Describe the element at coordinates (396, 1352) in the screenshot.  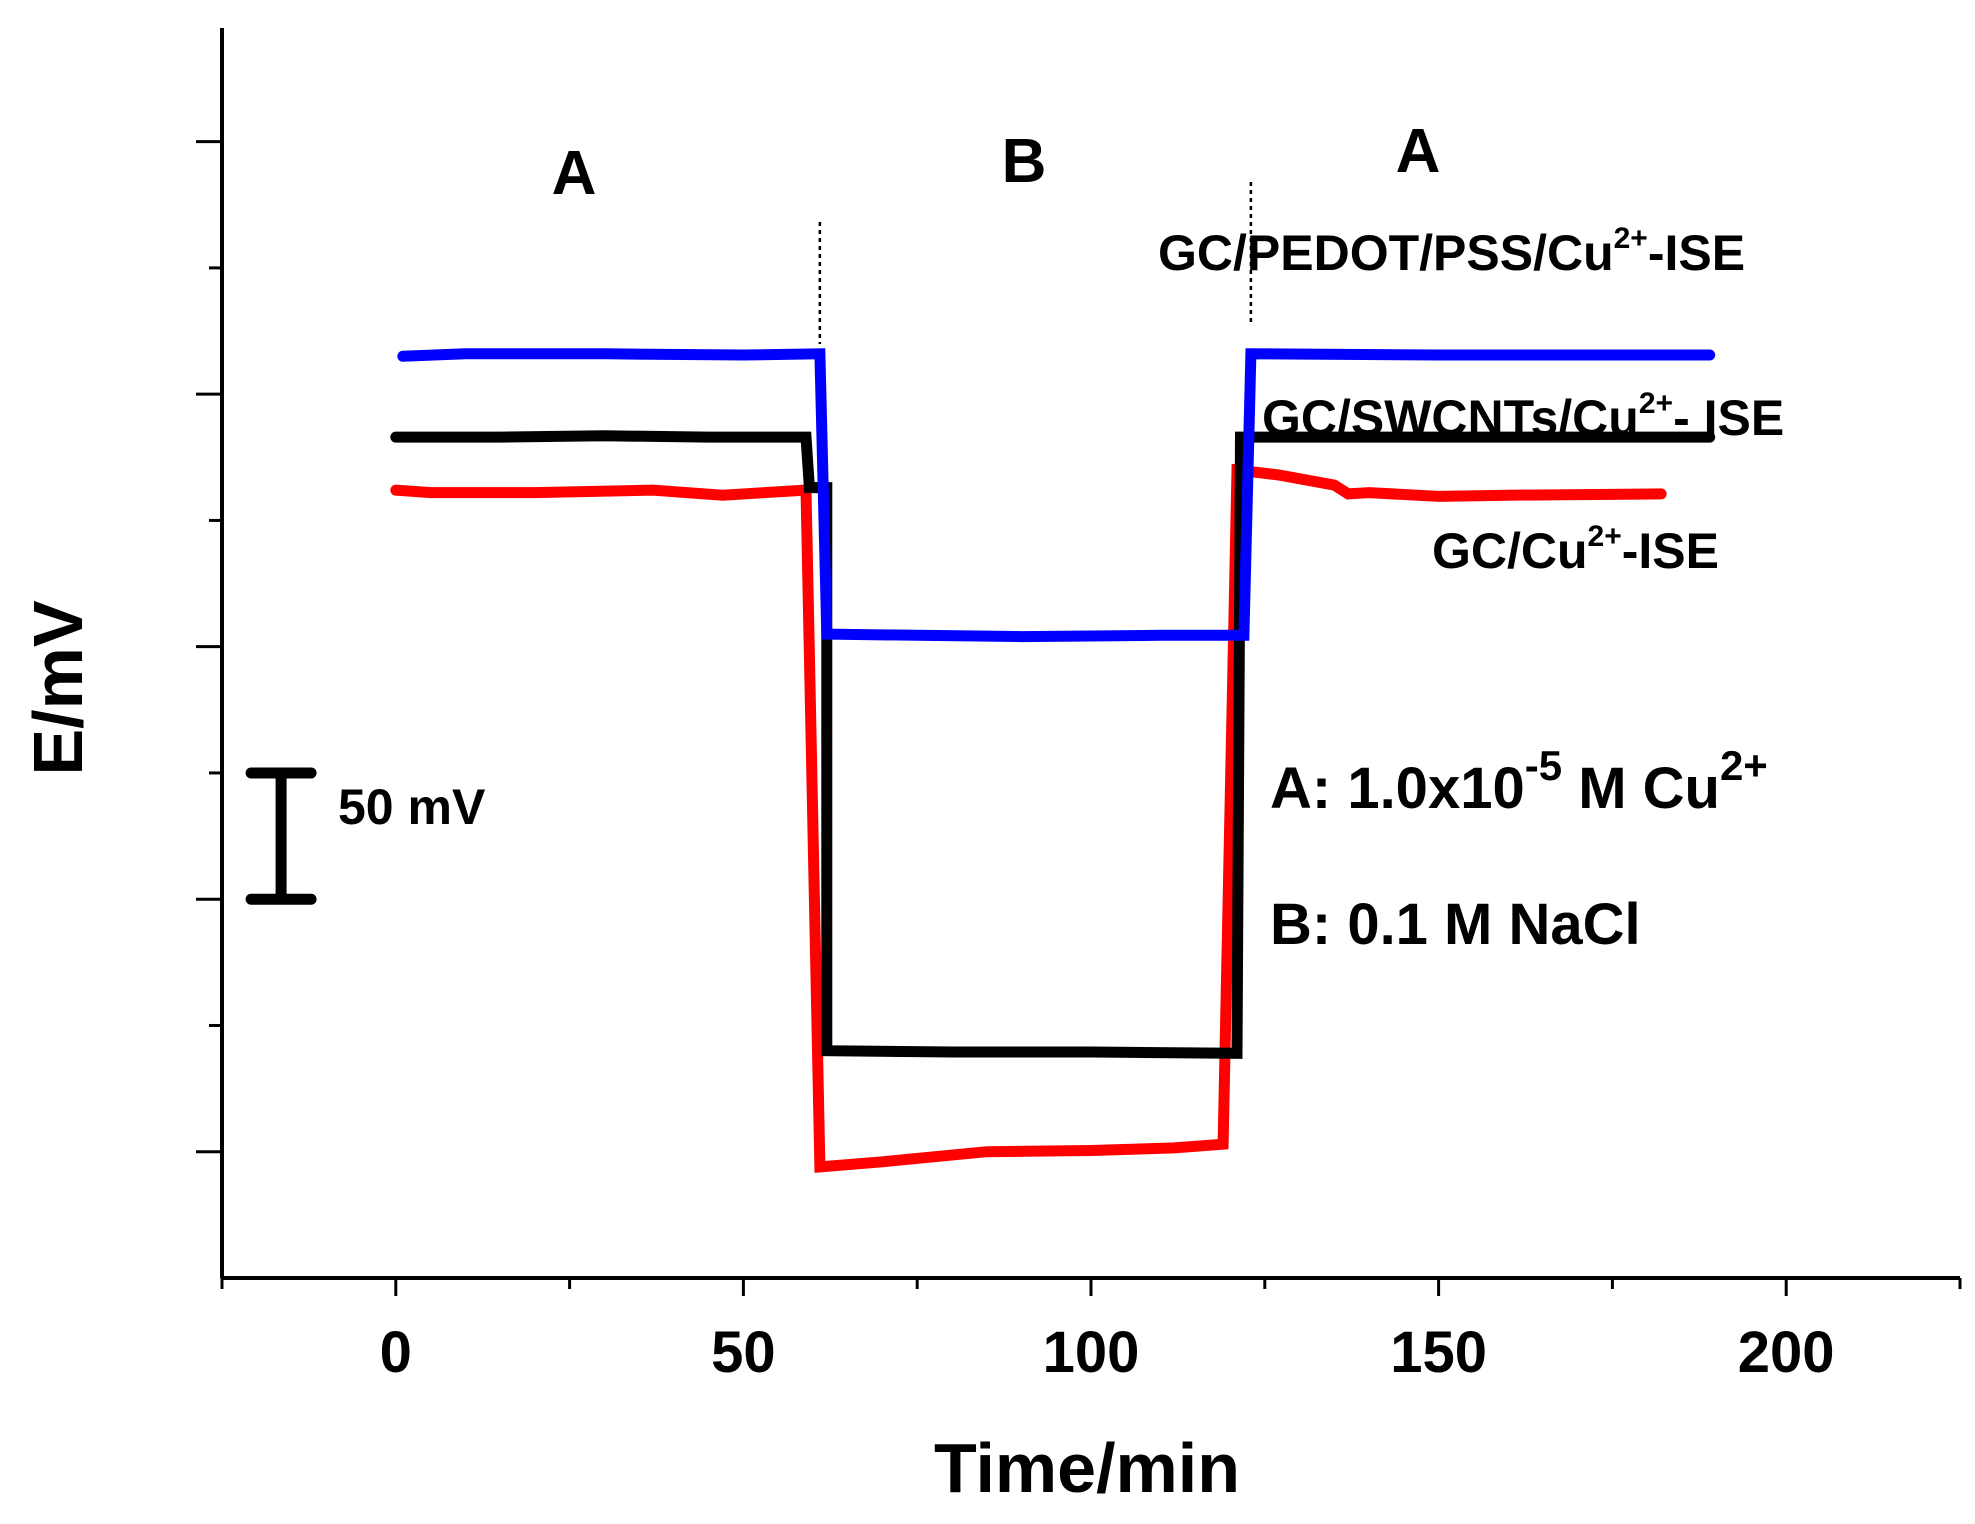
I see `x-tick-label: 0` at that location.